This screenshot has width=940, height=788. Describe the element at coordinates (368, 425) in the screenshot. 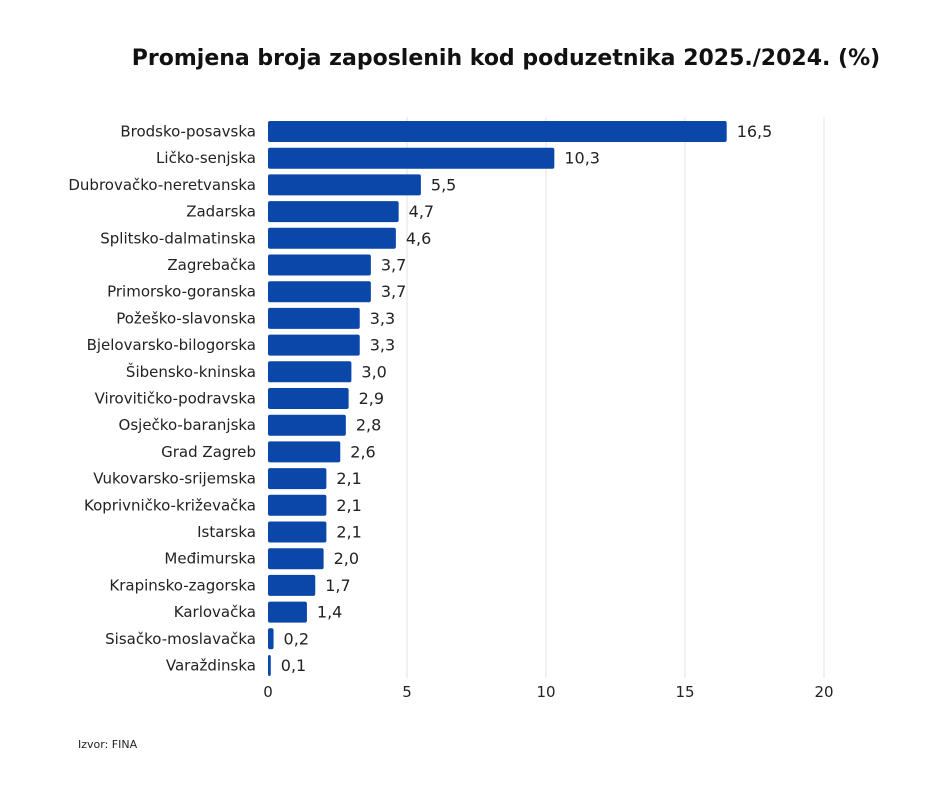

I see `value-label: 2,8` at that location.